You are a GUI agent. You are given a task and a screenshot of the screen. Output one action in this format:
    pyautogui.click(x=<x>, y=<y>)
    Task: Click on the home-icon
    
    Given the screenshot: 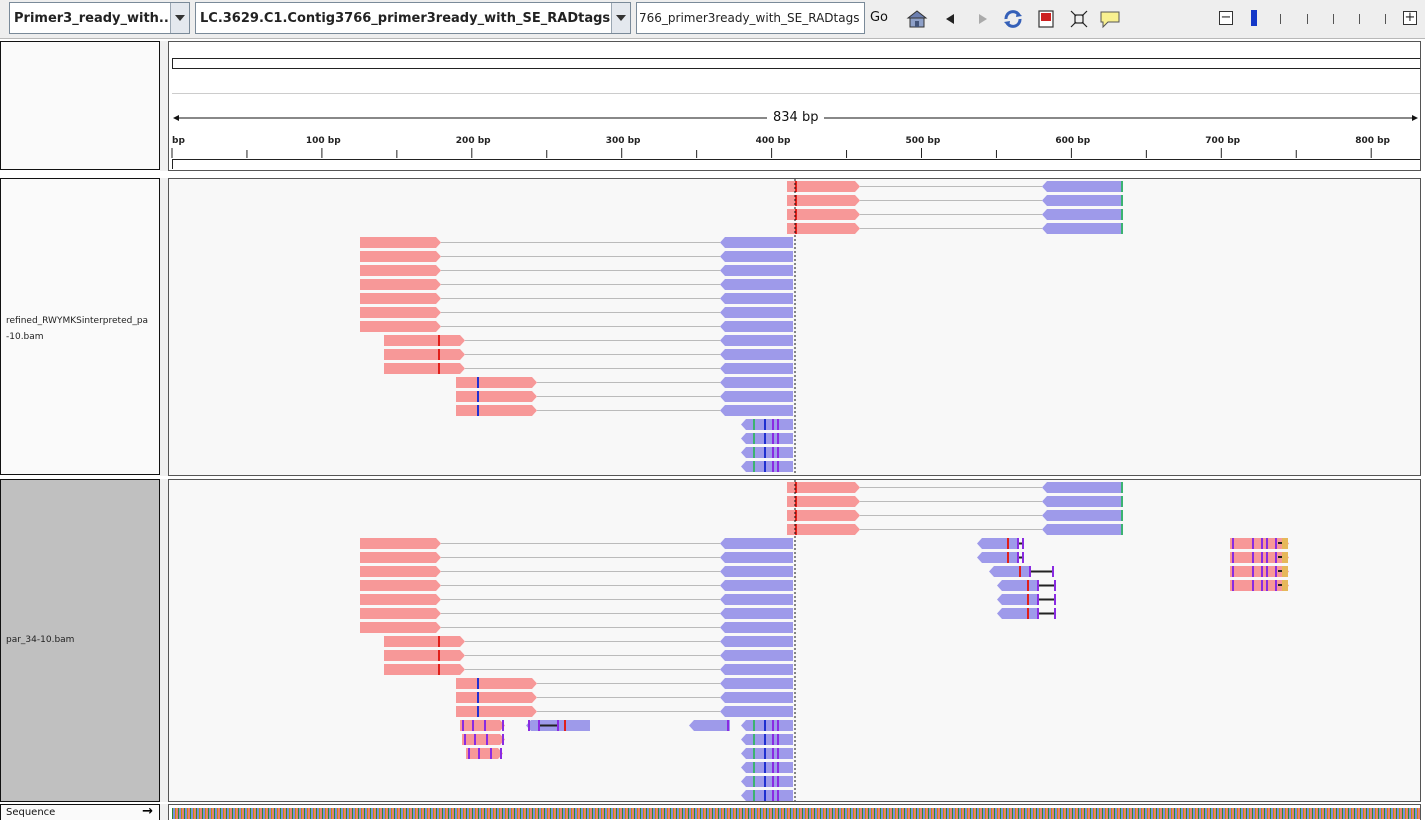 What is the action you would take?
    pyautogui.click(x=917, y=19)
    